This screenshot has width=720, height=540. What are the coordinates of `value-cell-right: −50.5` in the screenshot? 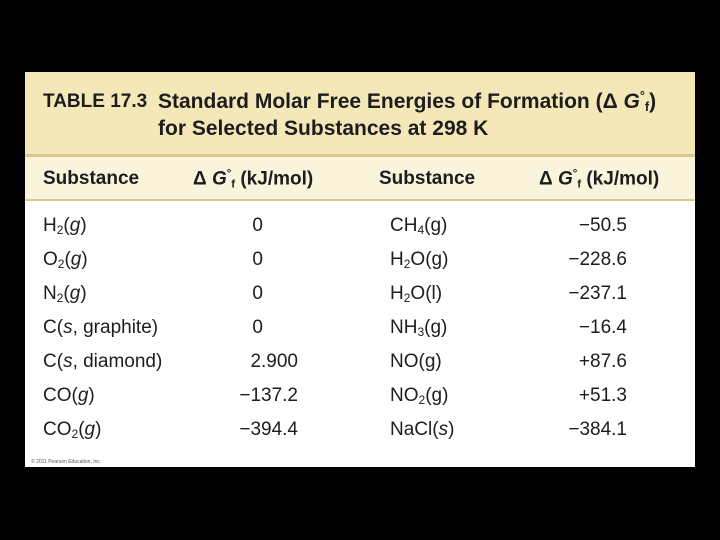 It's located at (602, 225).